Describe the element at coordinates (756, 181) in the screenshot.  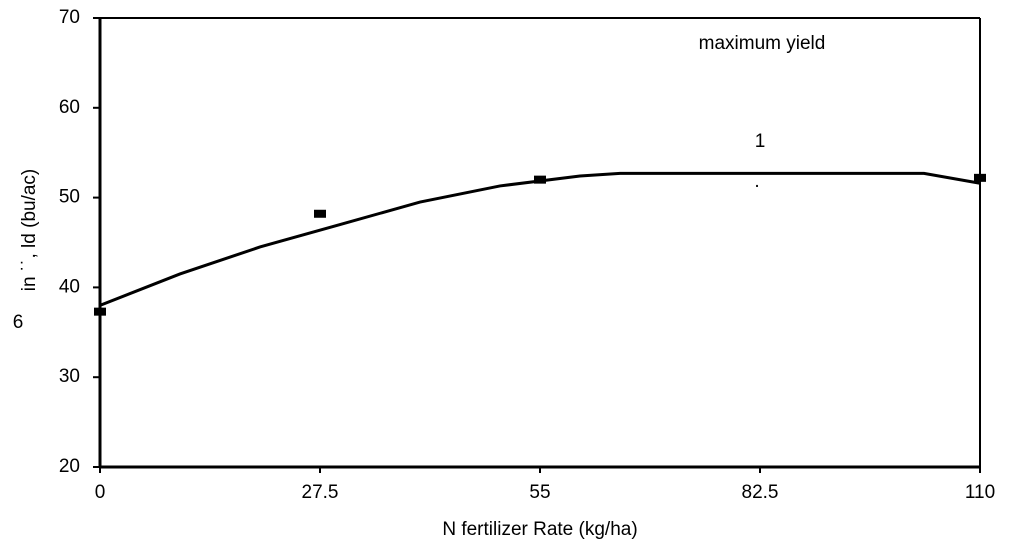
I see `annotation: .` at that location.